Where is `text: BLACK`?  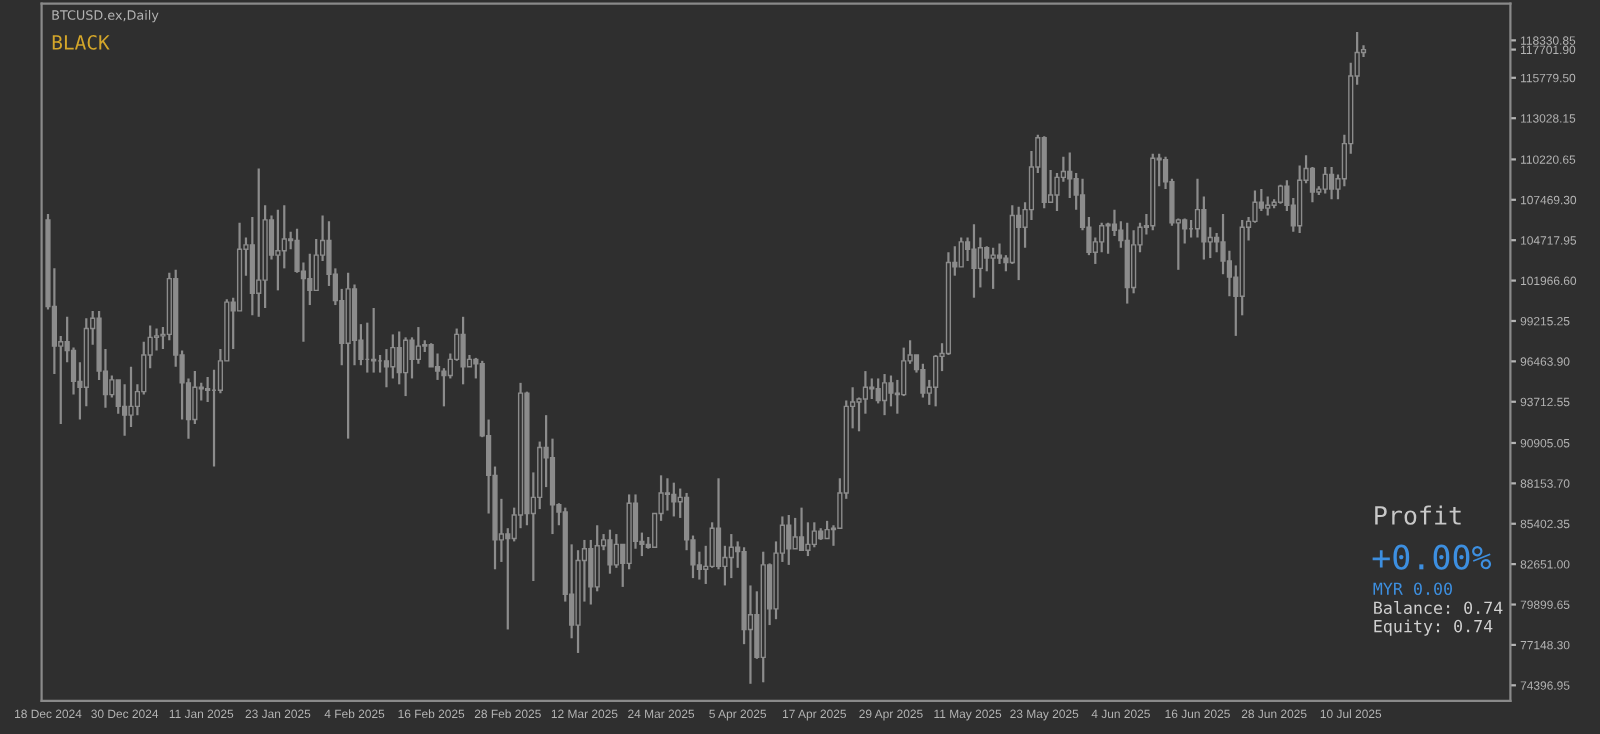
text: BLACK is located at coordinates (81, 42).